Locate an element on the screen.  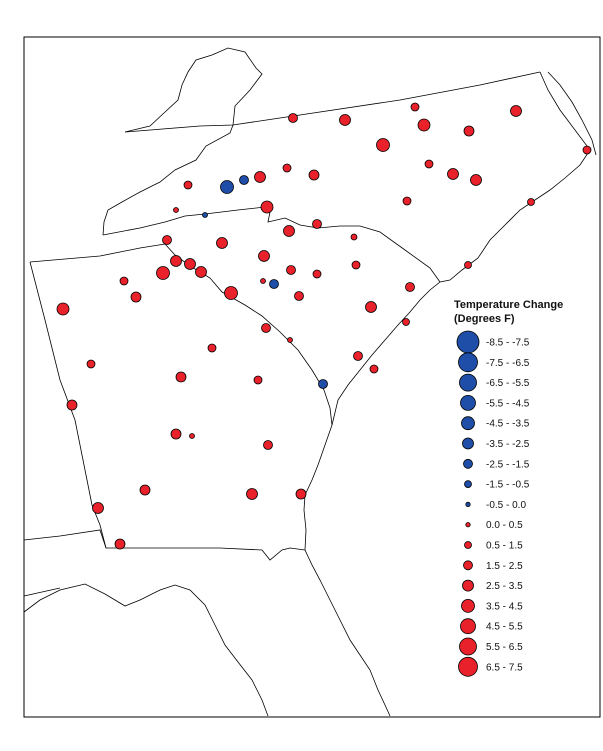
legend-label: -6.5 - -5.5 is located at coordinates (508, 383).